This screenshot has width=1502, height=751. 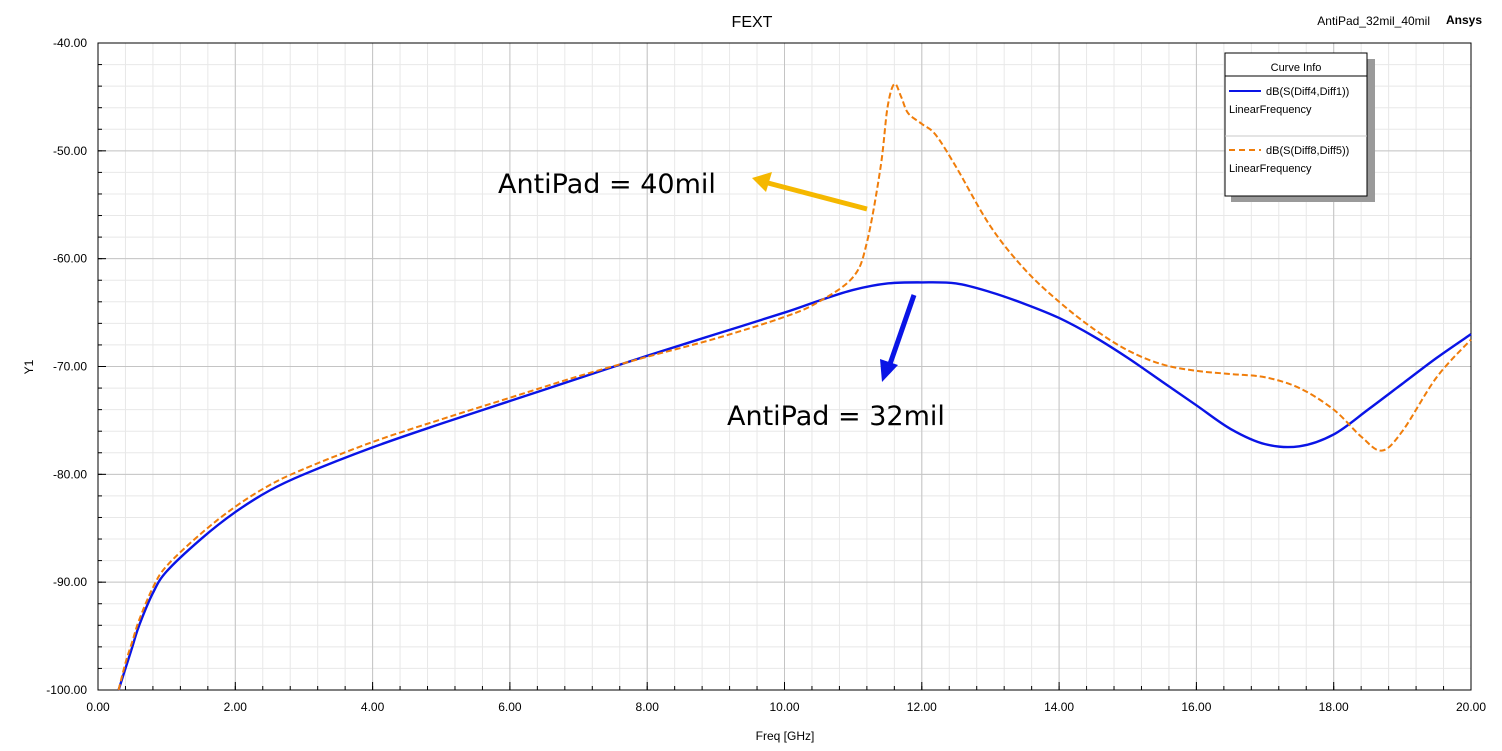 I want to click on y-tick-label: -40.00, so click(x=70, y=43).